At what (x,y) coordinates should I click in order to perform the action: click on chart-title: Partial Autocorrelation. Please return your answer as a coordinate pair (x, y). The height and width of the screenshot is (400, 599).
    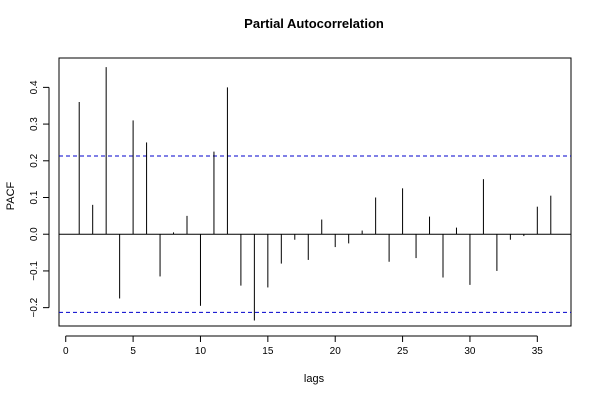
    Looking at the image, I should click on (314, 23).